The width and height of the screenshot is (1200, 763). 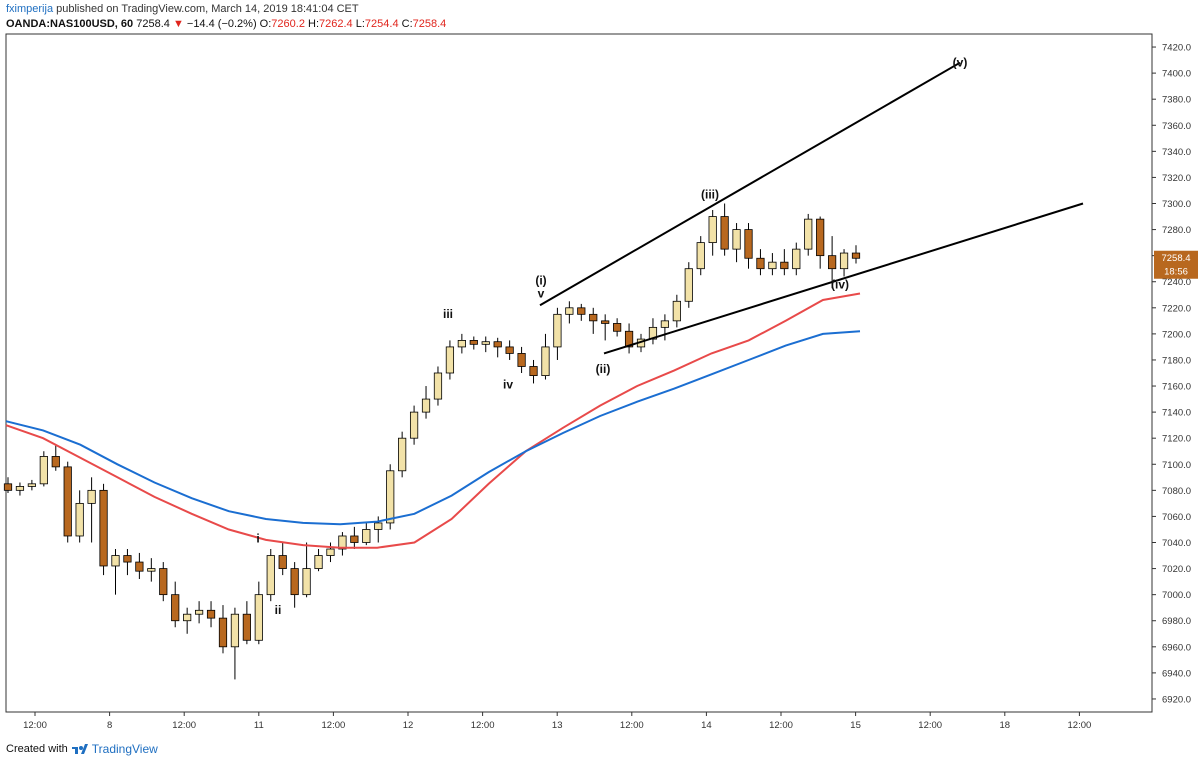 What do you see at coordinates (70, 24) in the screenshot?
I see `symbol-name: OANDA:NAS100USD, 60` at bounding box center [70, 24].